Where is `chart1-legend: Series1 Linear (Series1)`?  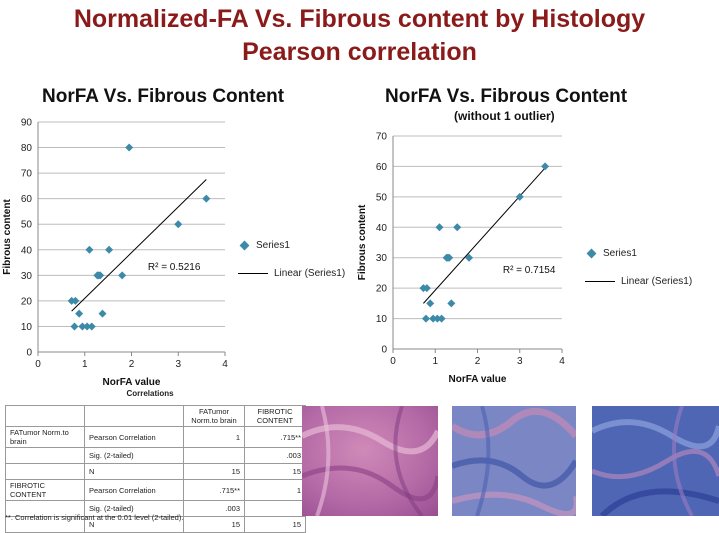 chart1-legend: Series1 Linear (Series1) is located at coordinates (291, 266).